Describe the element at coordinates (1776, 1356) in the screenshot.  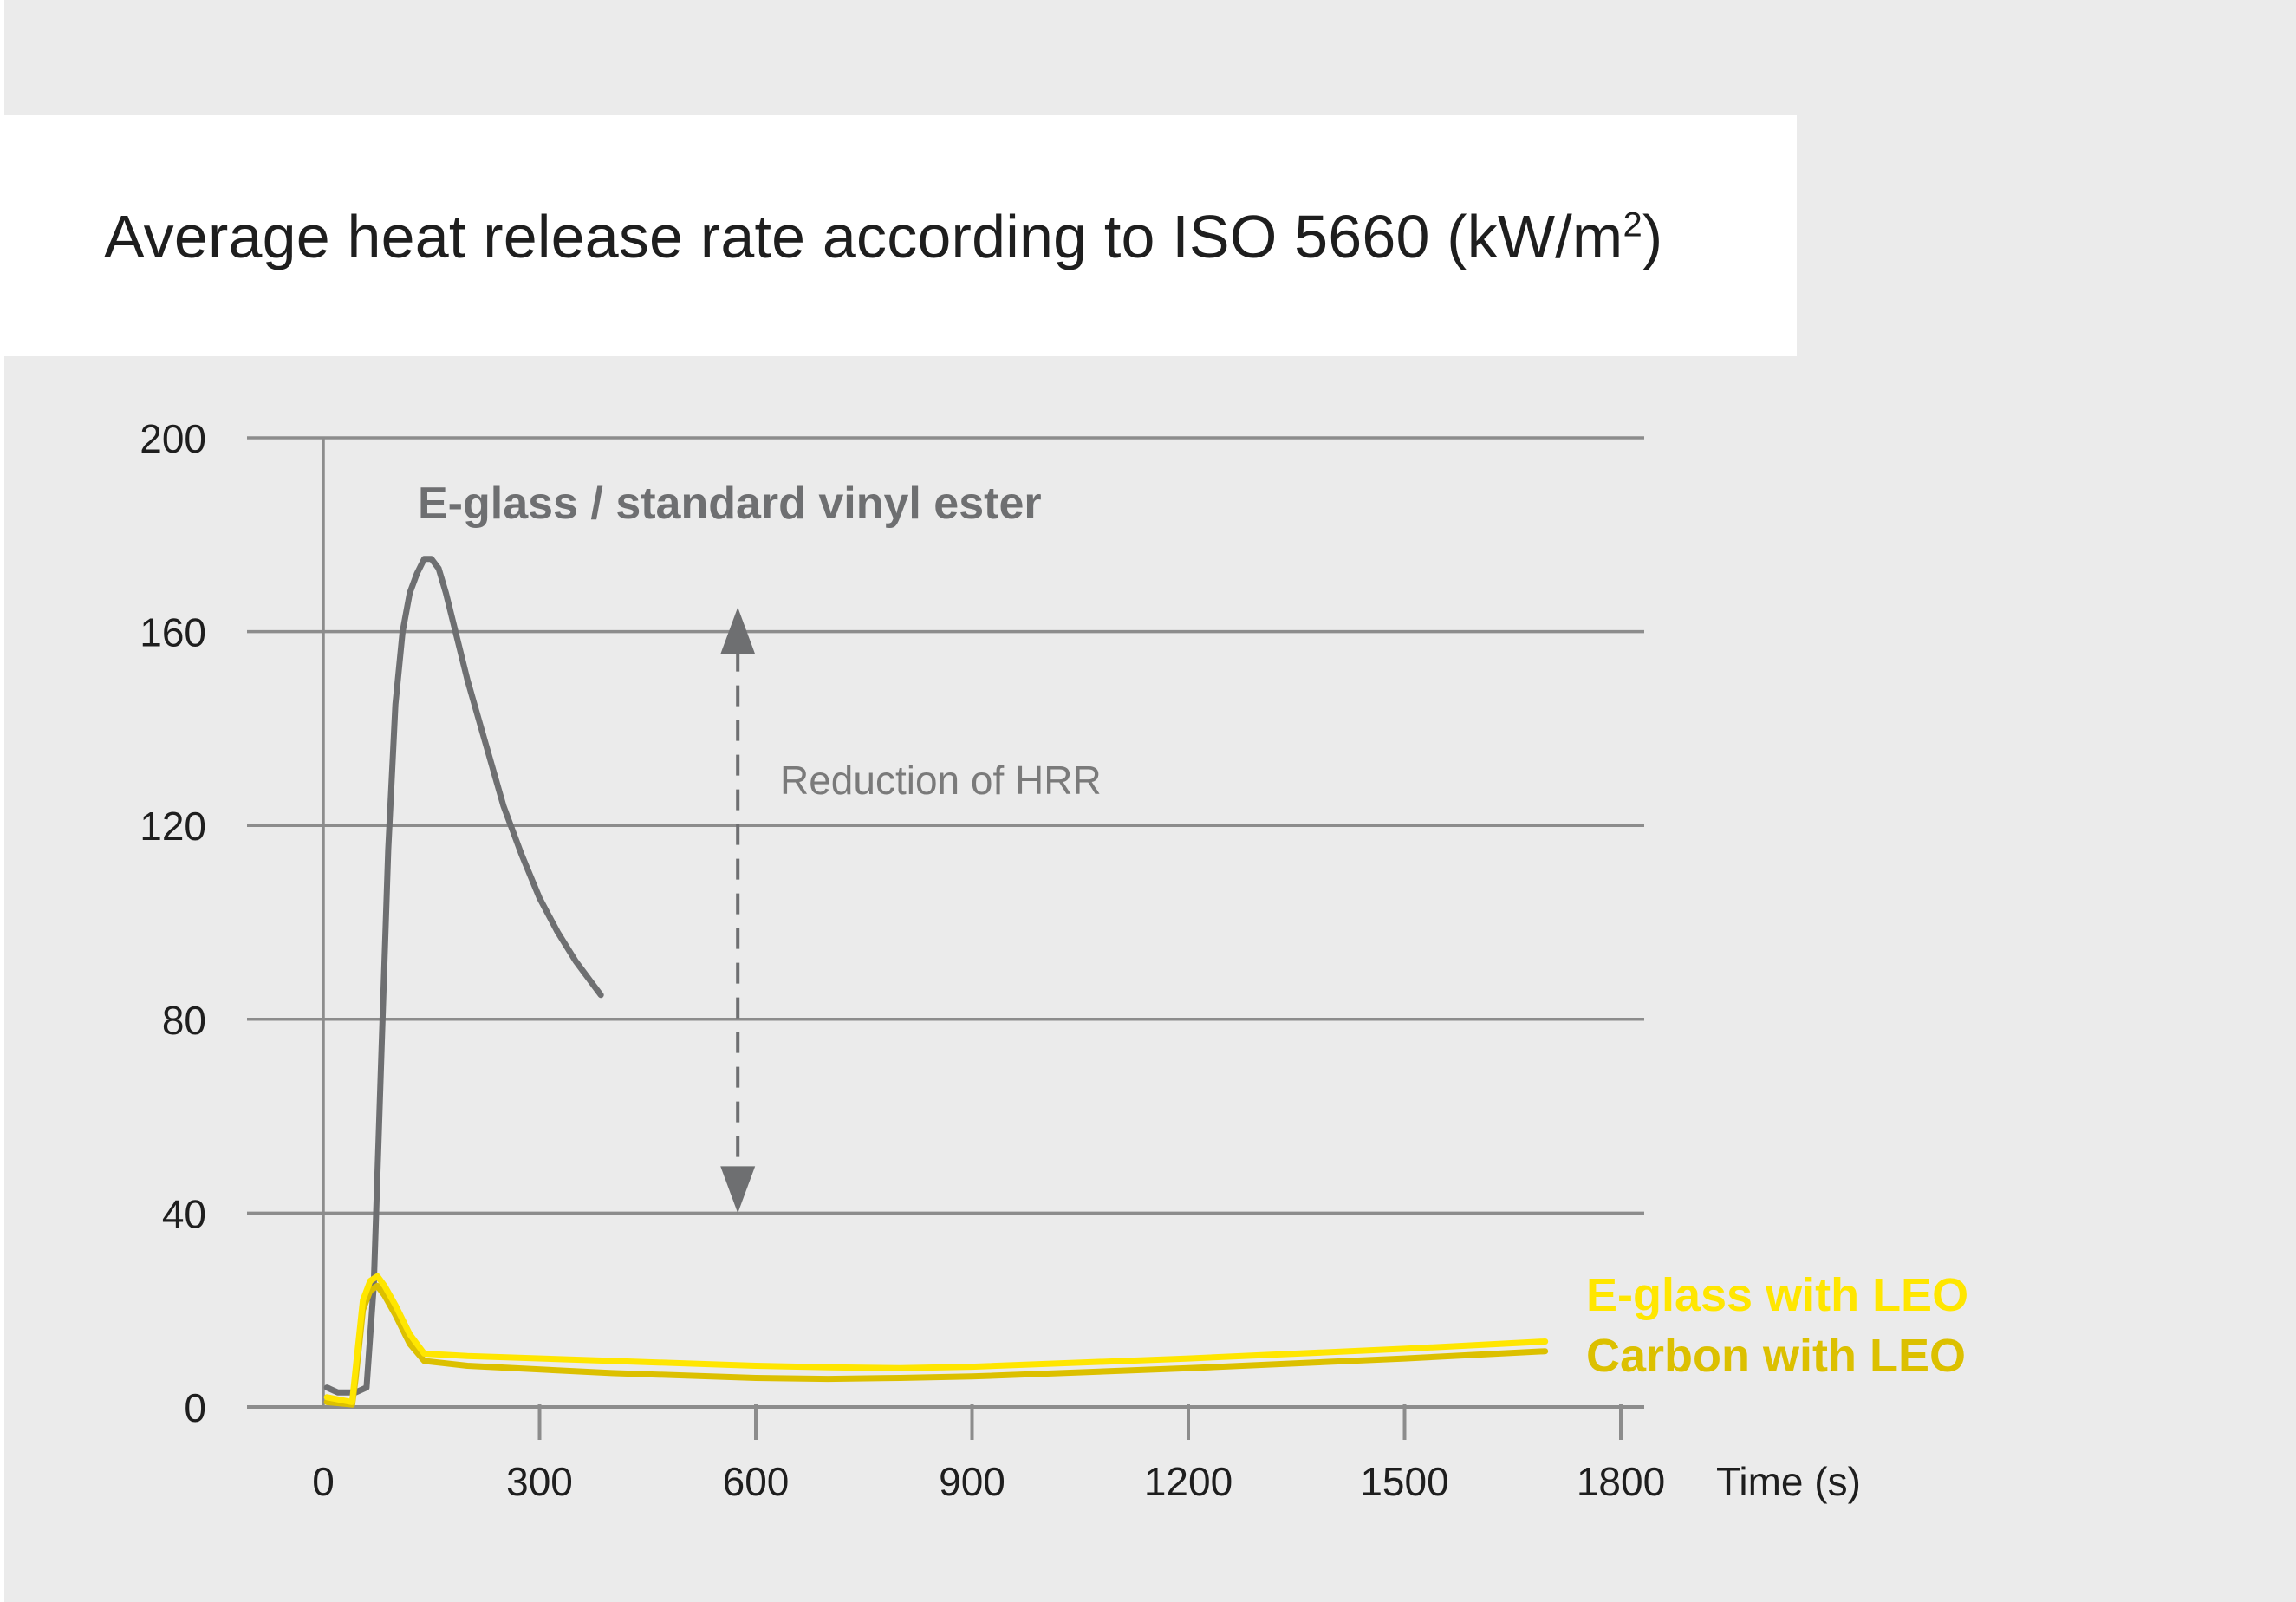
I see `series-label: Carbon with LEO` at that location.